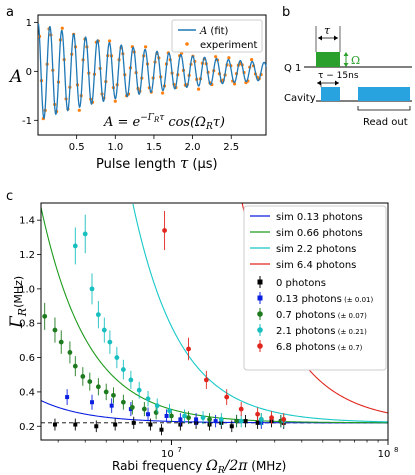 The image size is (415, 475). I want to click on q1-pulse, so click(328, 59).